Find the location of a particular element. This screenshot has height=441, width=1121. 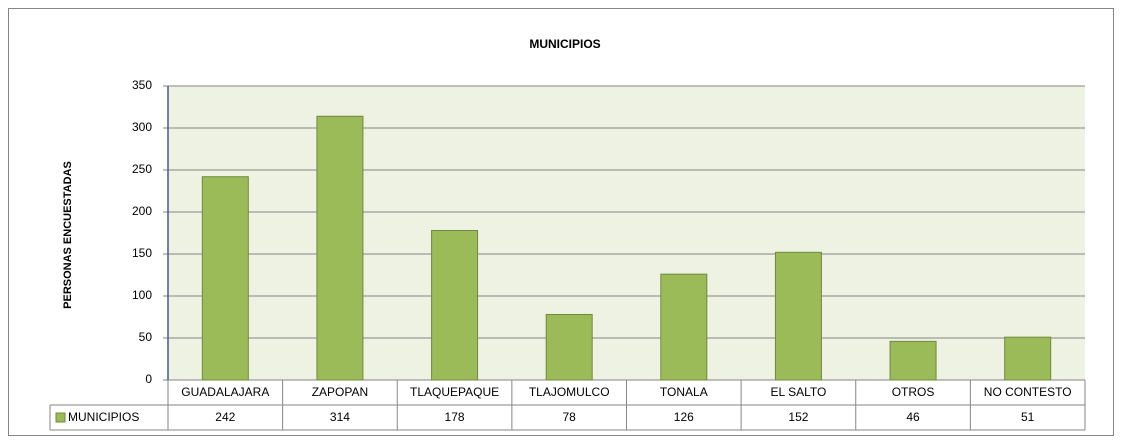

table-value: 314 is located at coordinates (340, 417).